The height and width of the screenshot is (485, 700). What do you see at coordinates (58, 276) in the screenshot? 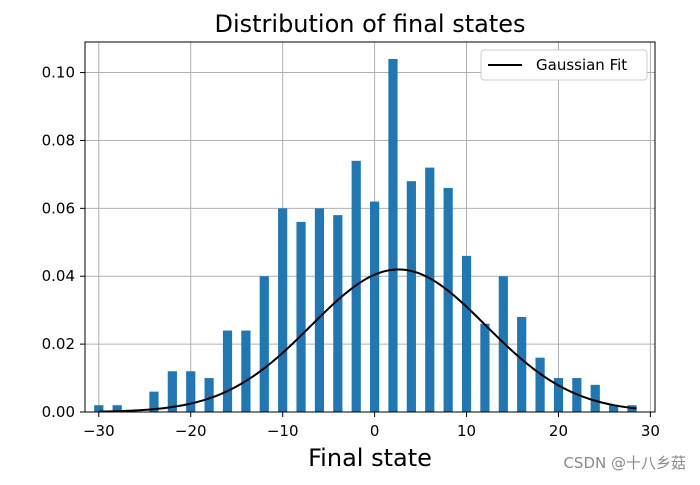
I see `y-tick-label: 0.04` at bounding box center [58, 276].